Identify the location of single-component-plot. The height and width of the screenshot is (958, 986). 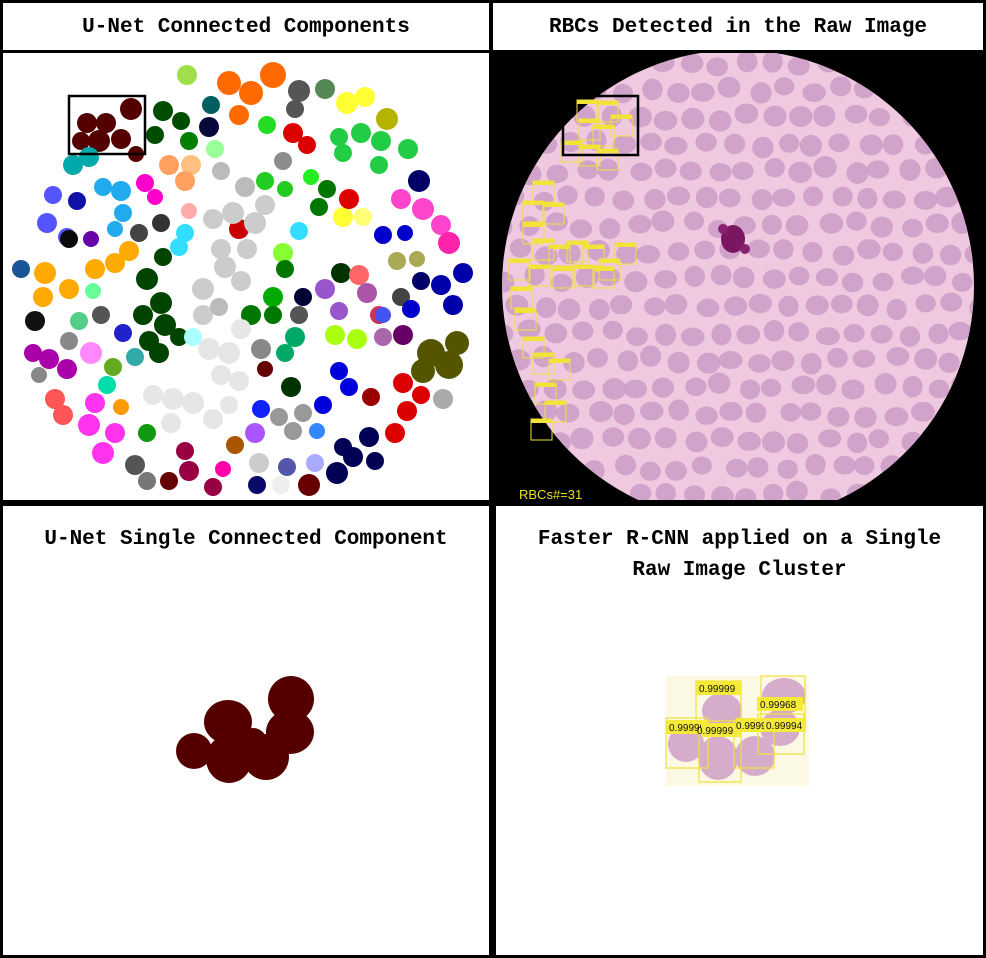
(245, 729).